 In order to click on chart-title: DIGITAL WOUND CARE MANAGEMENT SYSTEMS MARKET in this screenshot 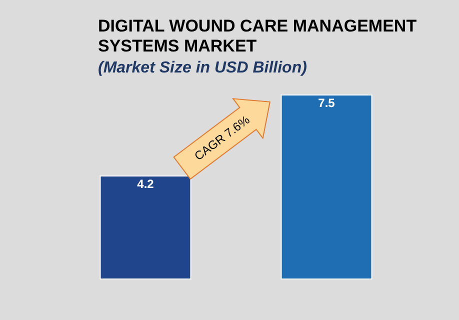, I will do `click(258, 36)`.